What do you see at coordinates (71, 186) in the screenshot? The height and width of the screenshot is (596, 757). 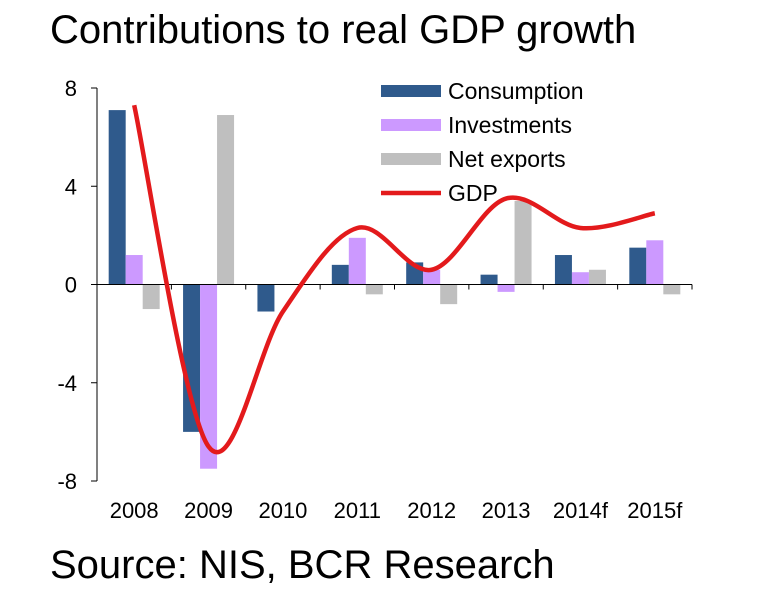 I see `y-tick-label: 4` at bounding box center [71, 186].